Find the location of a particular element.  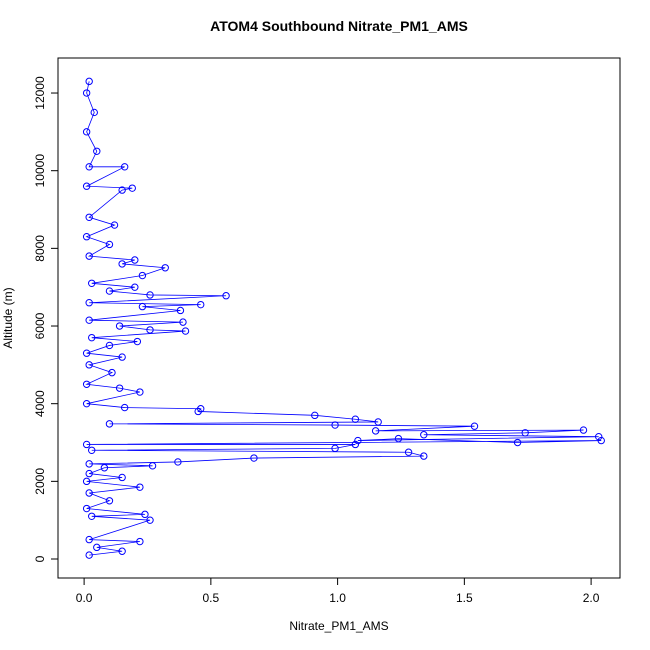

x-tick-label: 1.5 is located at coordinates (464, 598).